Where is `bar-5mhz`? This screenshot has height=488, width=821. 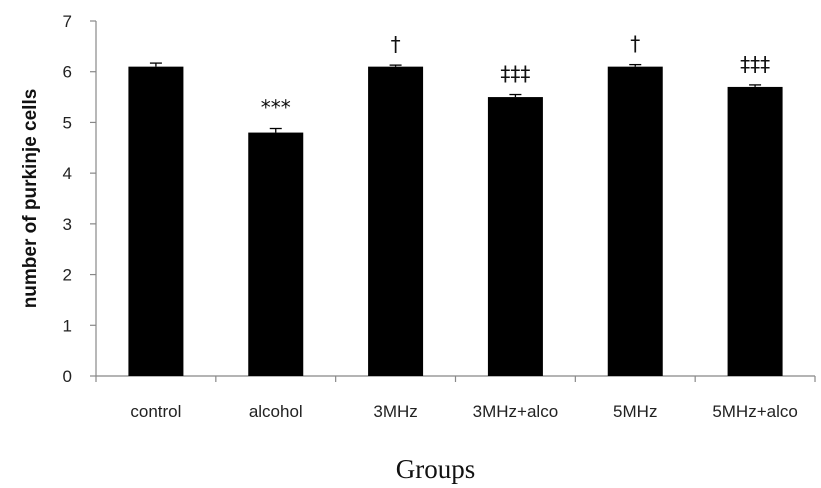 bar-5mhz is located at coordinates (635, 221).